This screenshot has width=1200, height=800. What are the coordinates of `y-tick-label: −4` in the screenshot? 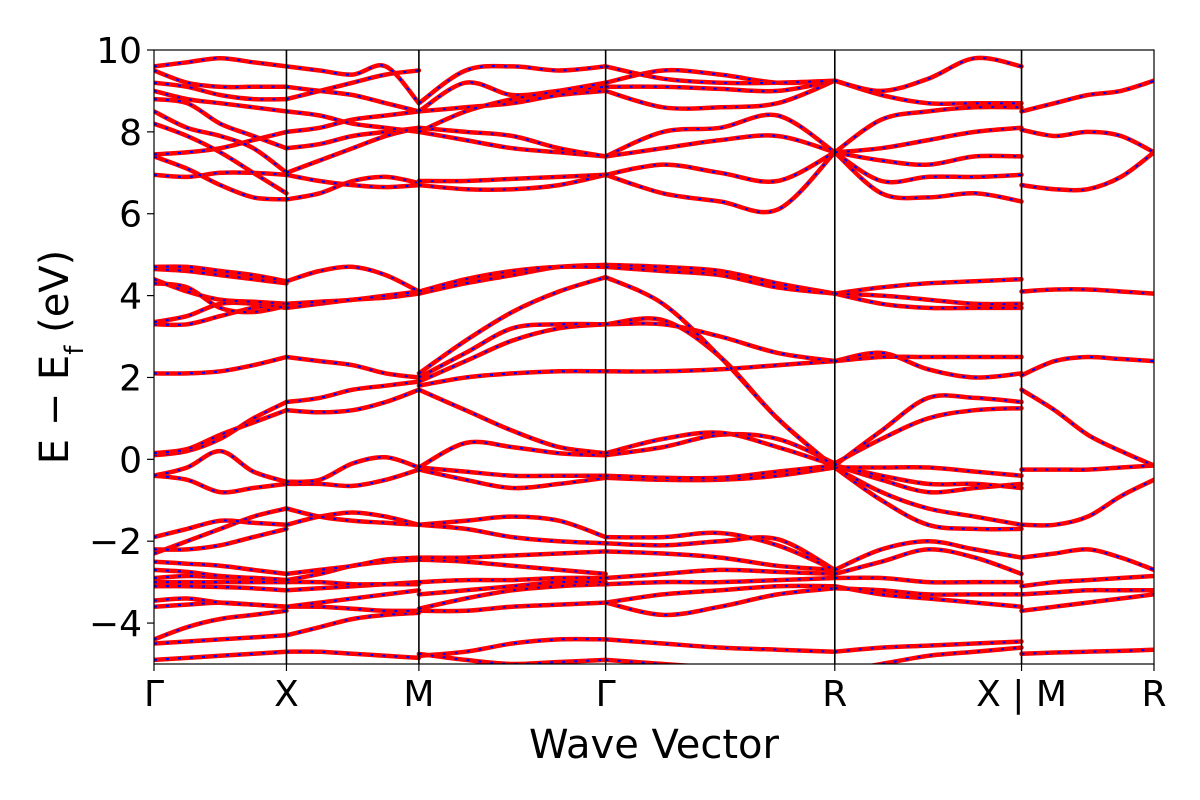 It's located at (115, 624).